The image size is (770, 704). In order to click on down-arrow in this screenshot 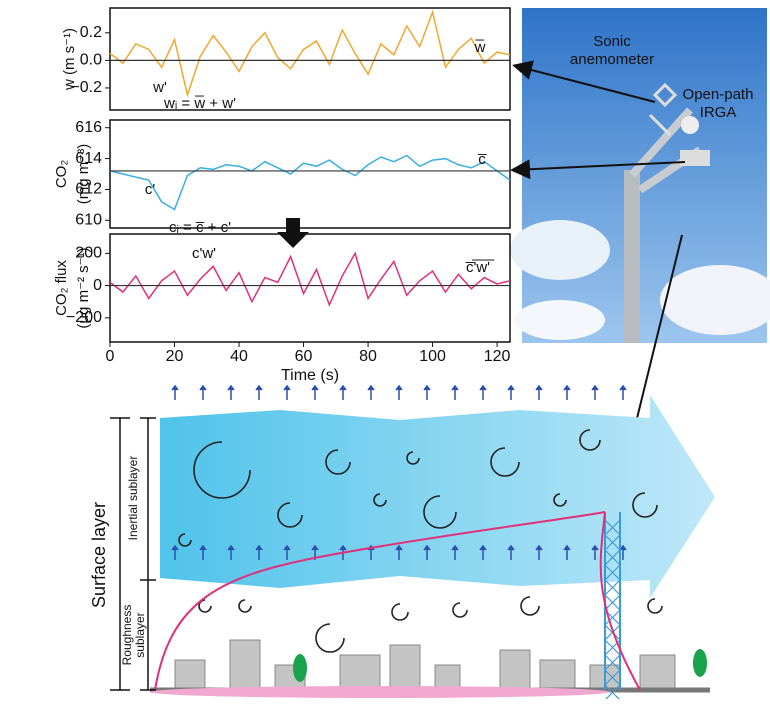, I will do `click(293, 233)`.